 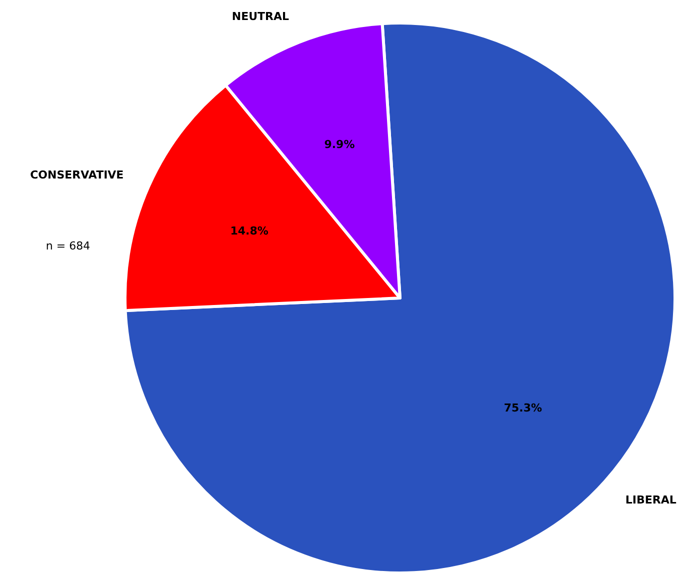 What do you see at coordinates (261, 17) in the screenshot?
I see `slice-label: NEUTRAL` at bounding box center [261, 17].